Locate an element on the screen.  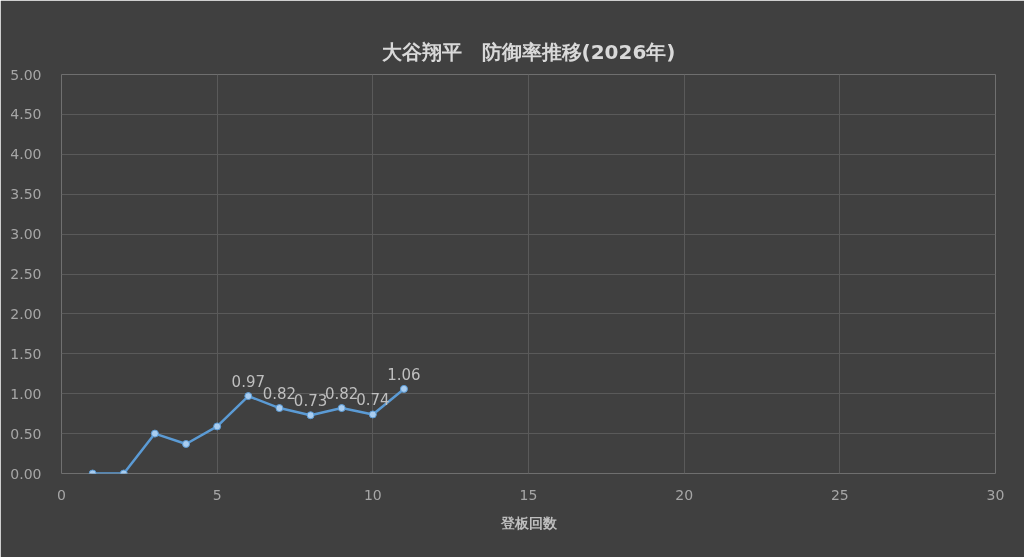
y-tick-label: 3.00 is located at coordinates (26, 234).